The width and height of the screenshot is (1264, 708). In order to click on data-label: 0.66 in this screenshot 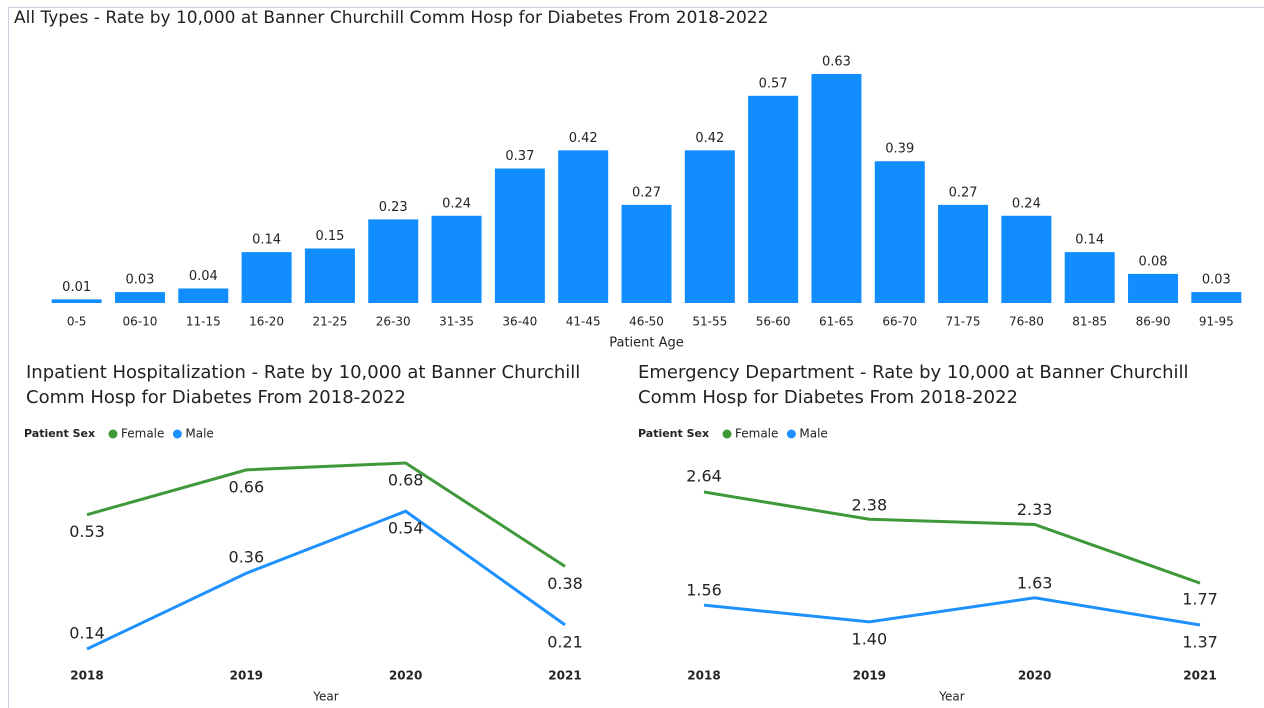, I will do `click(247, 486)`.